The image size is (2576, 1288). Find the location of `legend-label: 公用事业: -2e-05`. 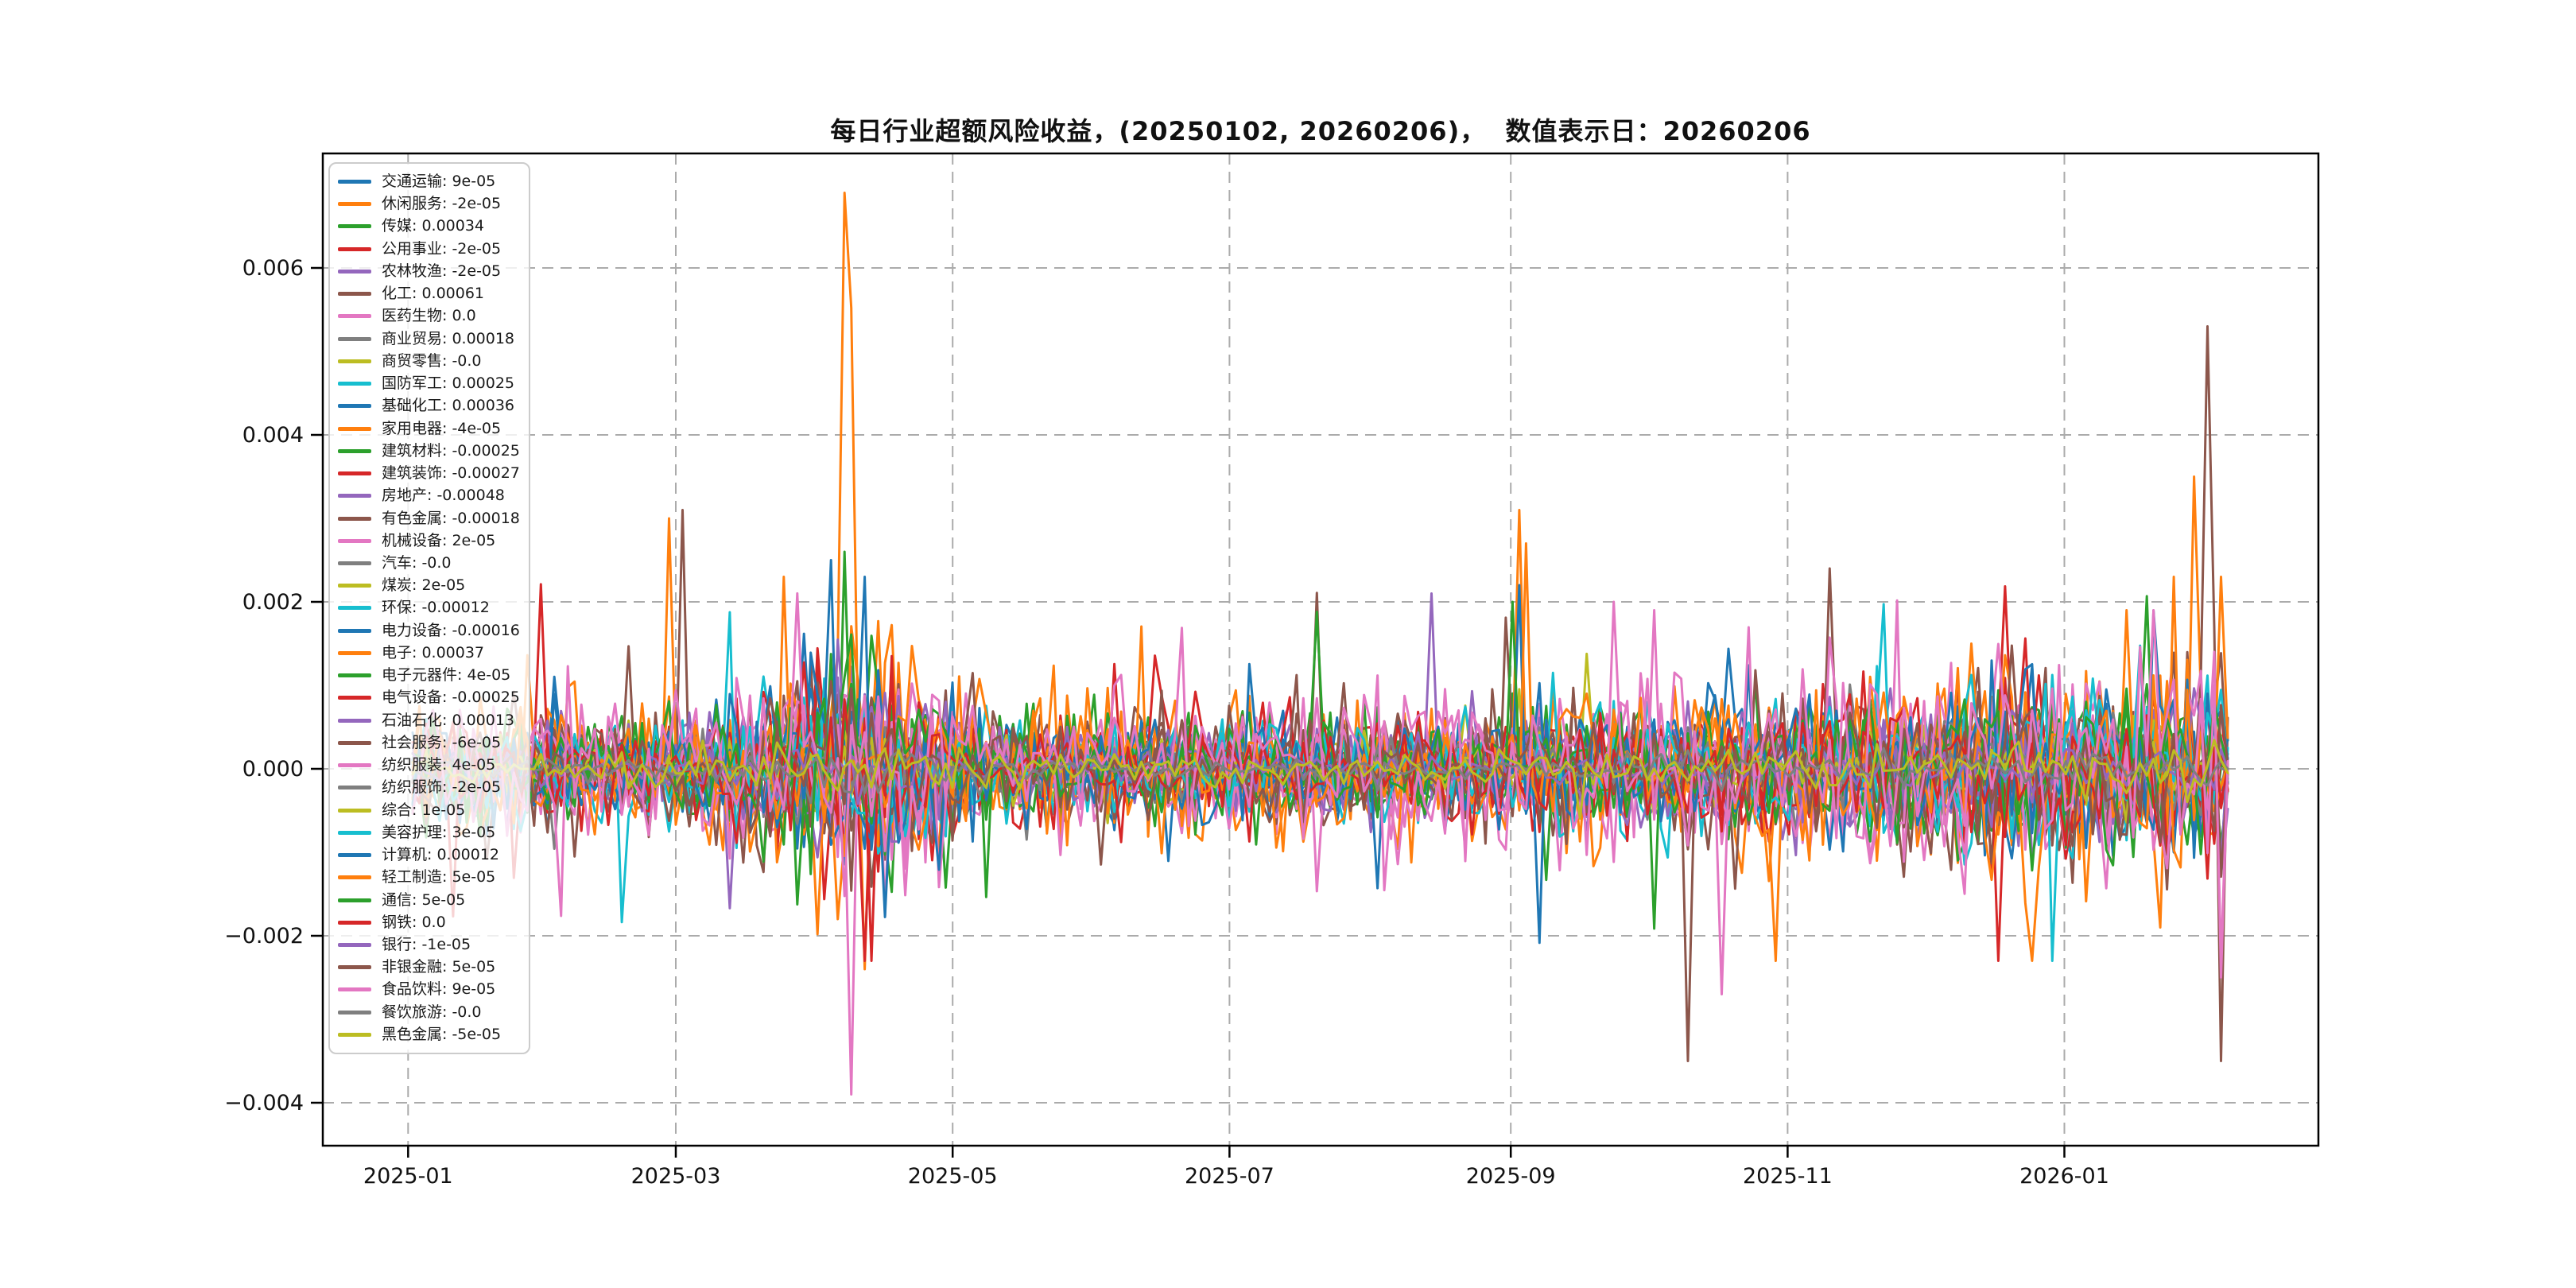

legend-label: 公用事业: -2e-05 is located at coordinates (442, 249).